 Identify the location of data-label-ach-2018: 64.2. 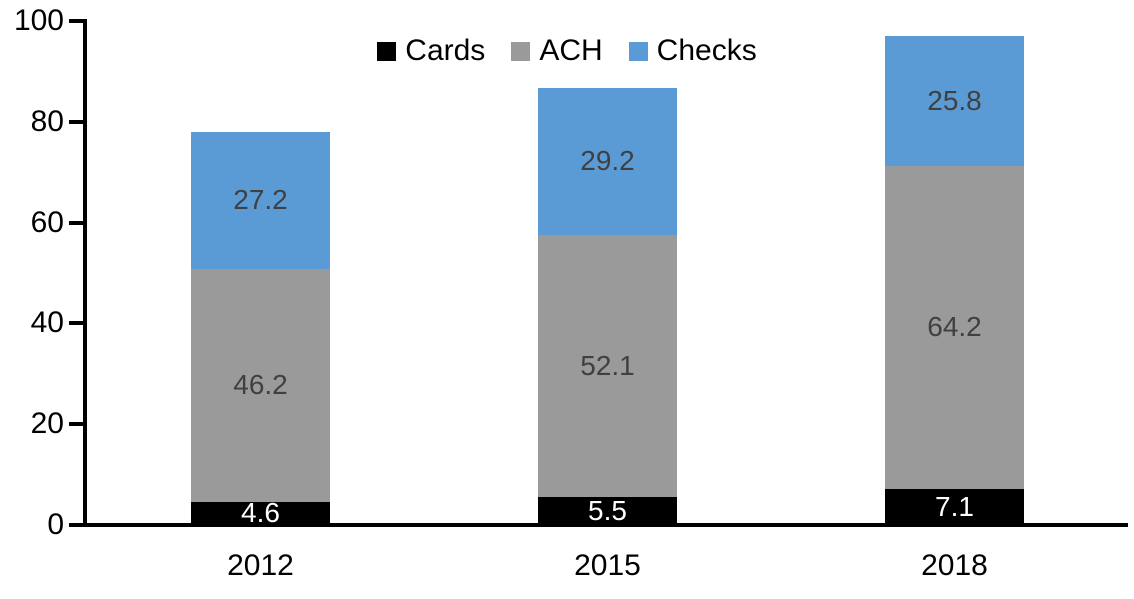
(954, 327).